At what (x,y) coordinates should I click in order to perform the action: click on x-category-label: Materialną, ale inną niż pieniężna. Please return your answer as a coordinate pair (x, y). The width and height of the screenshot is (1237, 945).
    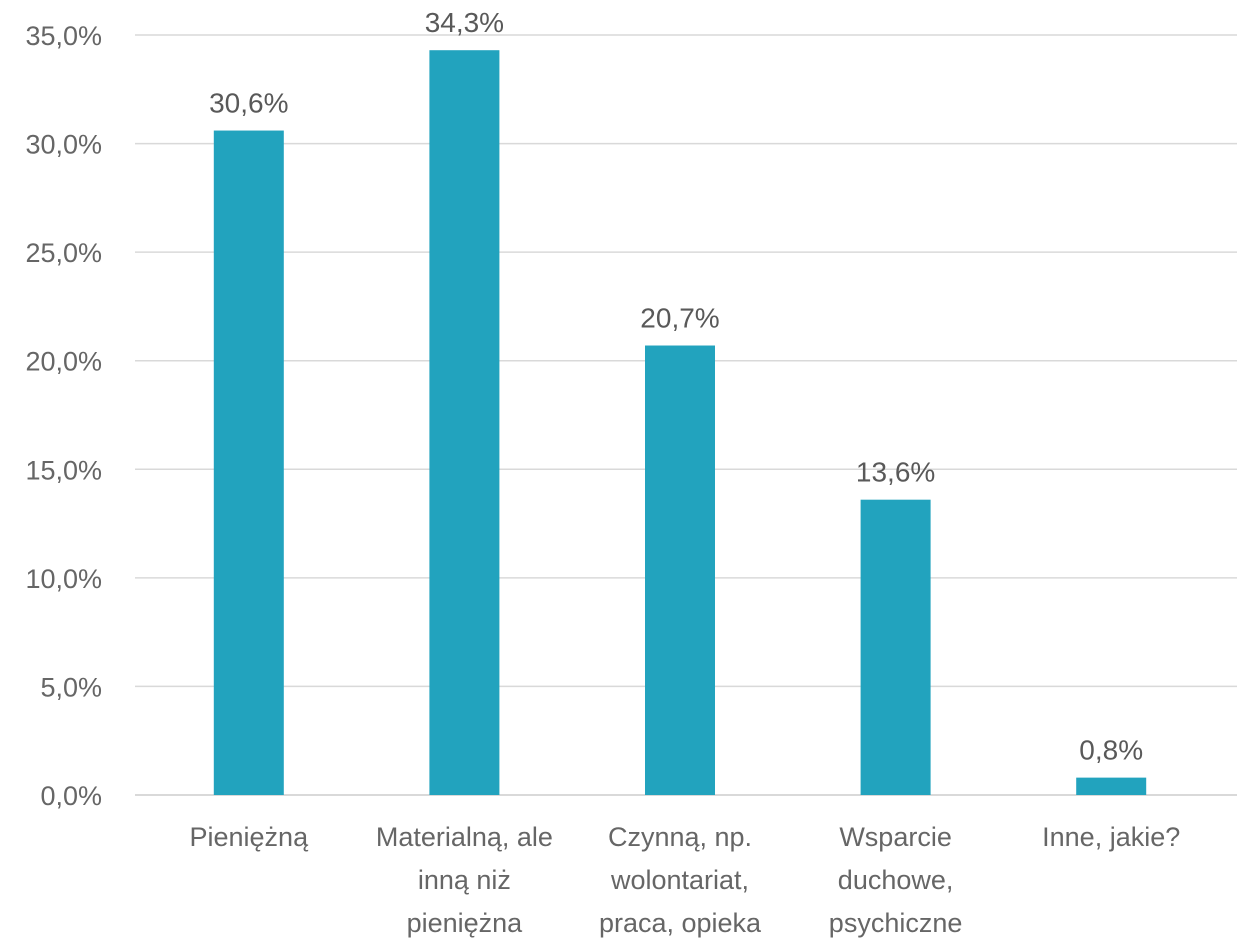
    Looking at the image, I should click on (464, 880).